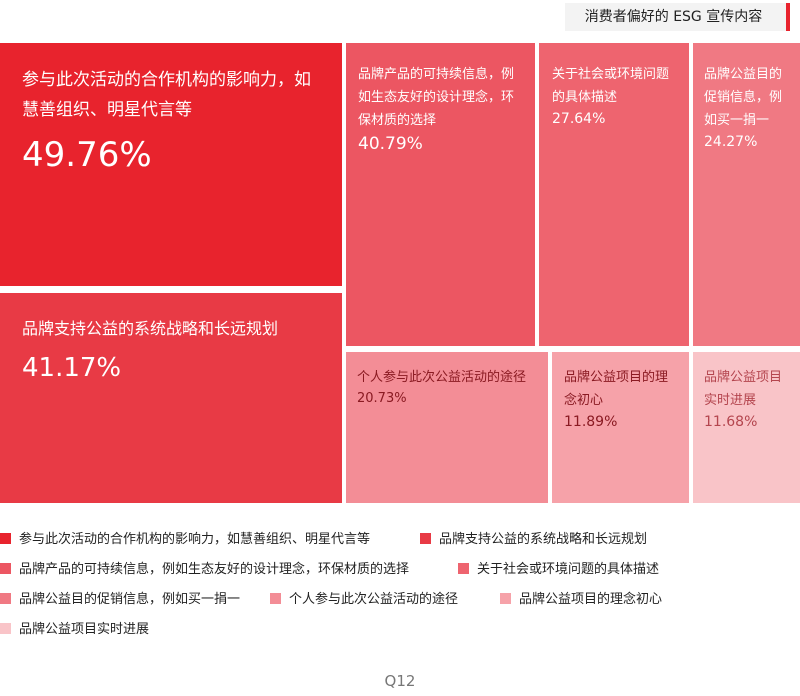 The image size is (800, 696). I want to click on treemap-tile: 品牌产品的可持续信息，例如生态友好的设计理念，环保材质的选择 40.79%, so click(440, 194).